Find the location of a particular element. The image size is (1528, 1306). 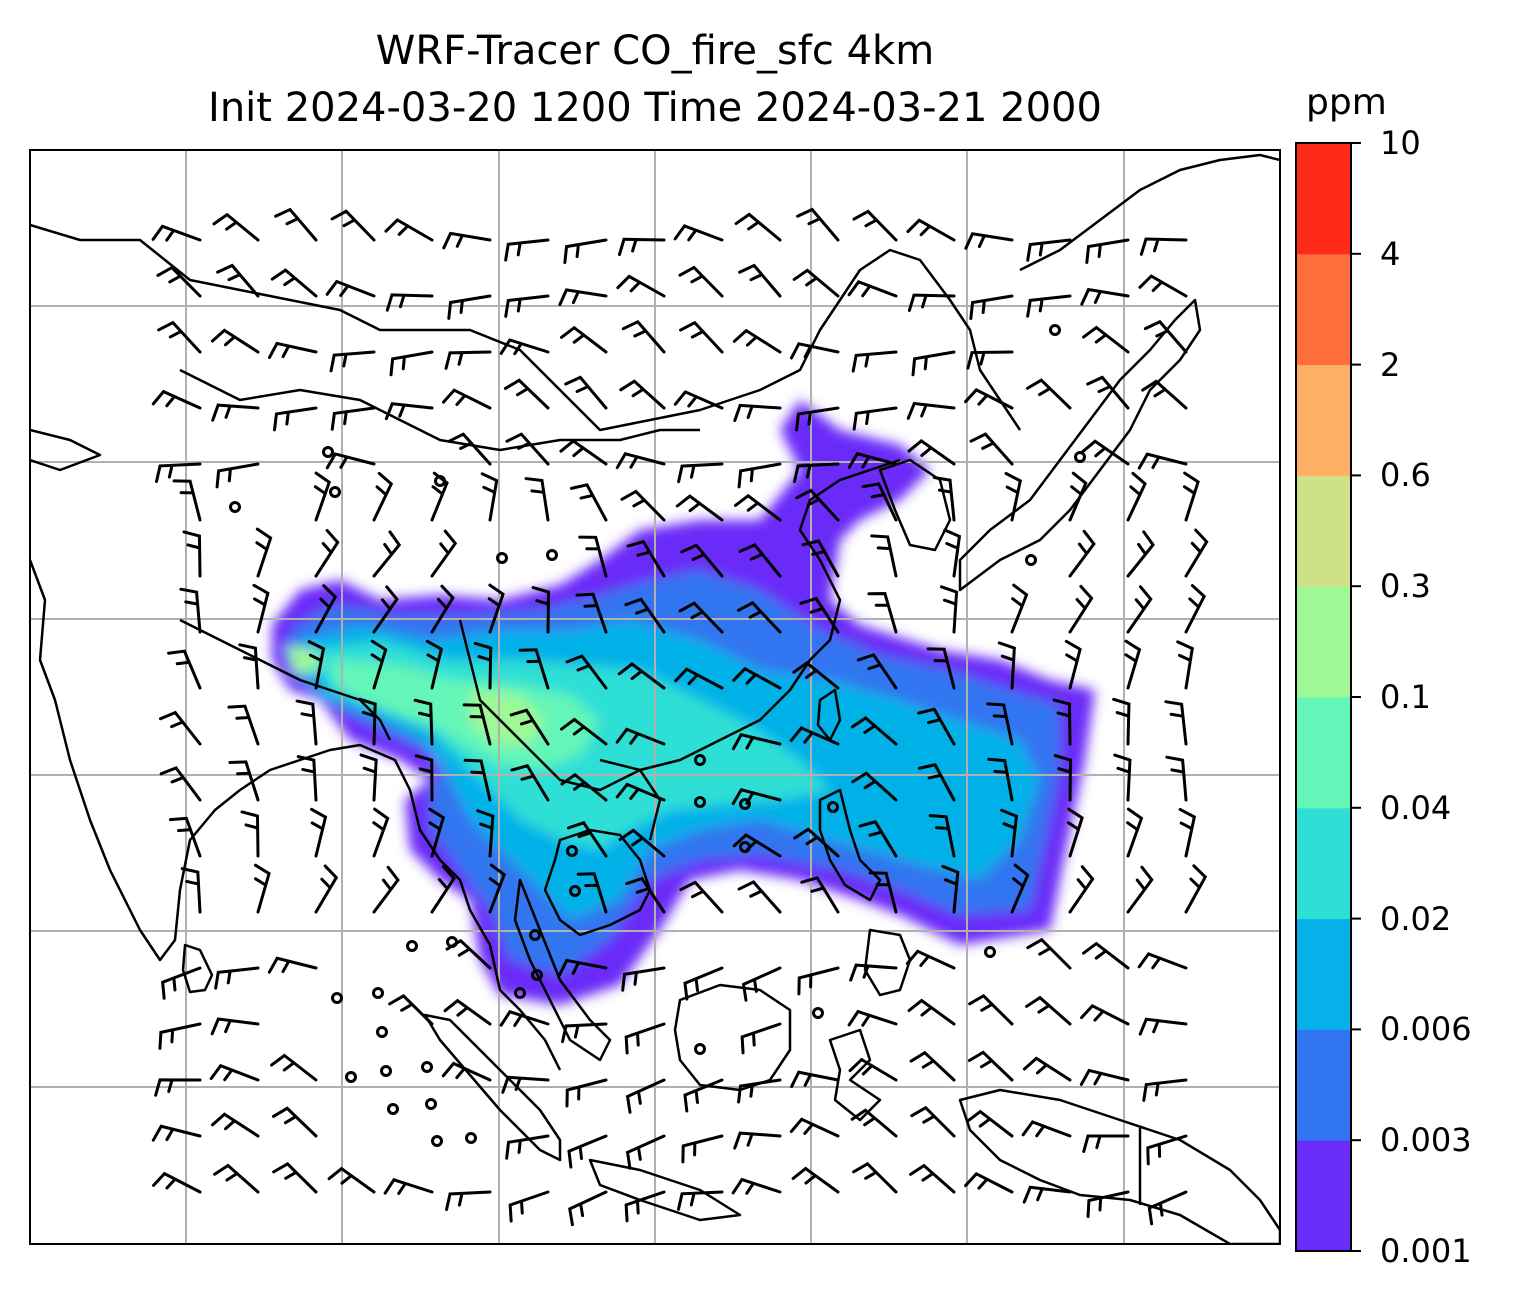

colorbar-tick-label: 0.003 is located at coordinates (1426, 1140).